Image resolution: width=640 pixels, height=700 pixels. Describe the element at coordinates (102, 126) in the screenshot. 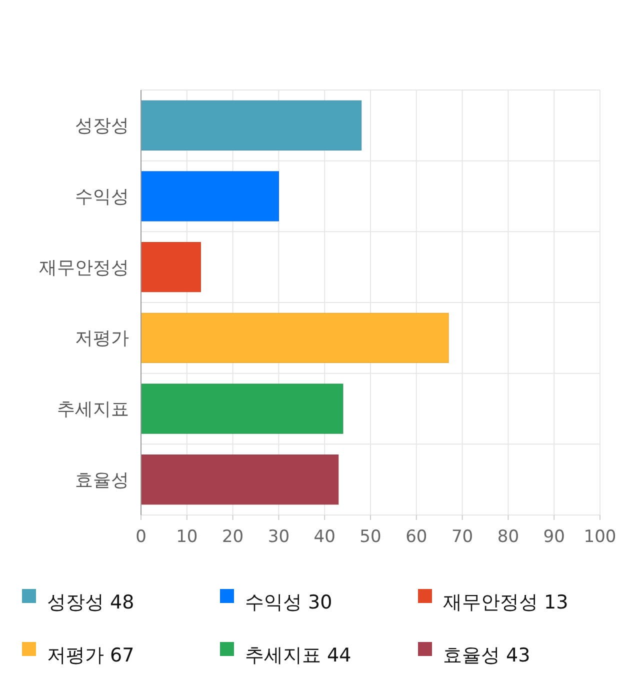

I see `y-tick-label: 성장성` at that location.